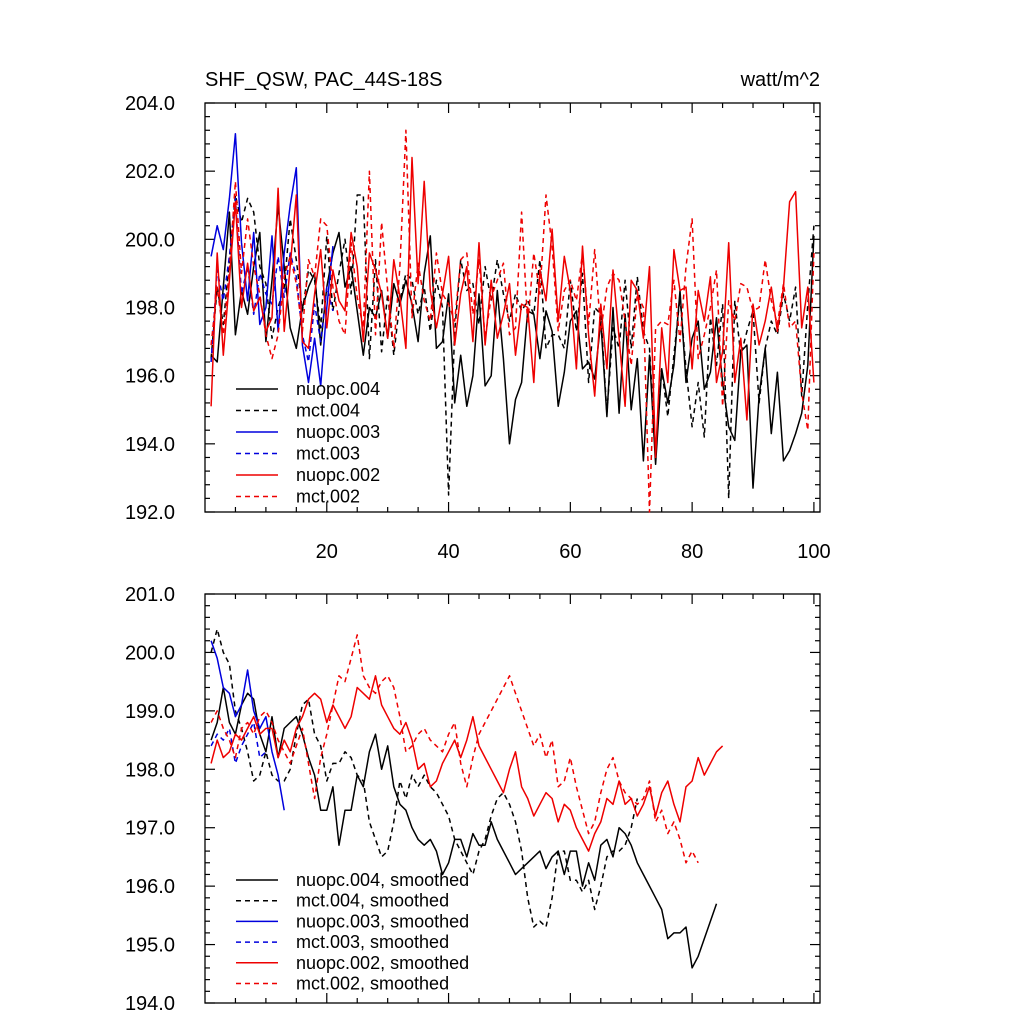 The height and width of the screenshot is (1024, 1024). I want to click on legend-label: nuopc.003, smoothed, so click(382, 921).